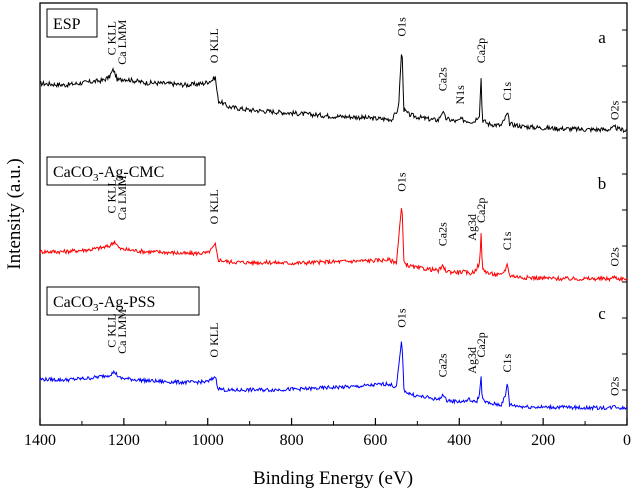 The image size is (631, 492). I want to click on peak-label: N1s, so click(460, 95).